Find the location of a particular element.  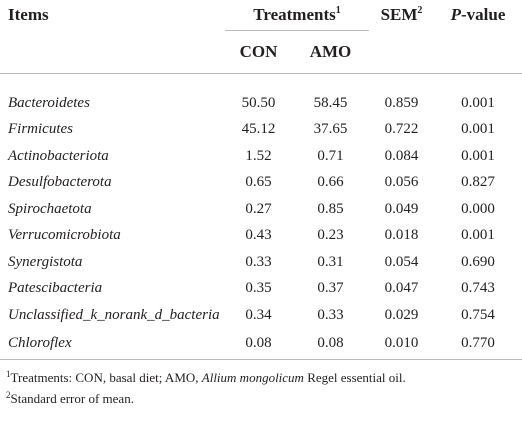

cell-p: 0.743 is located at coordinates (478, 288).